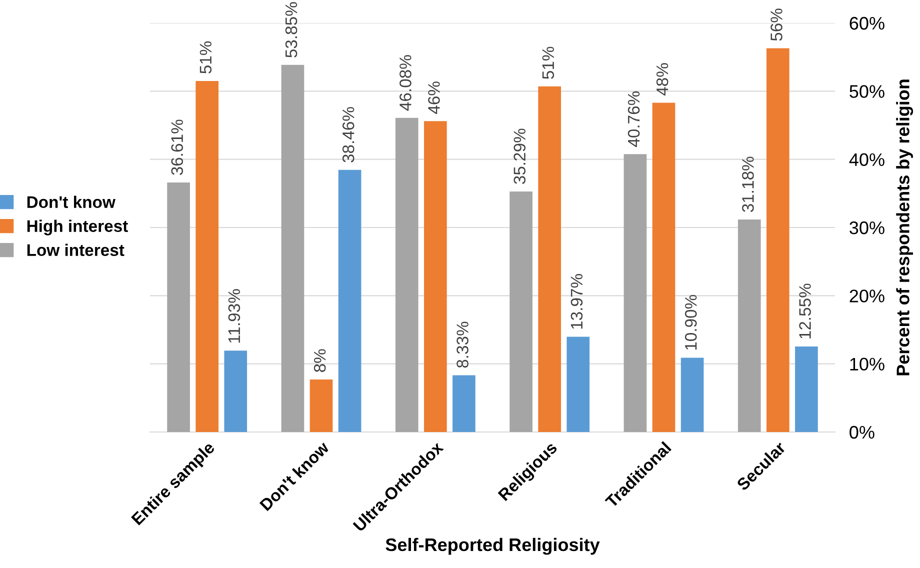 Image resolution: width=920 pixels, height=568 pixels. I want to click on data-label: 31.18%, so click(748, 184).